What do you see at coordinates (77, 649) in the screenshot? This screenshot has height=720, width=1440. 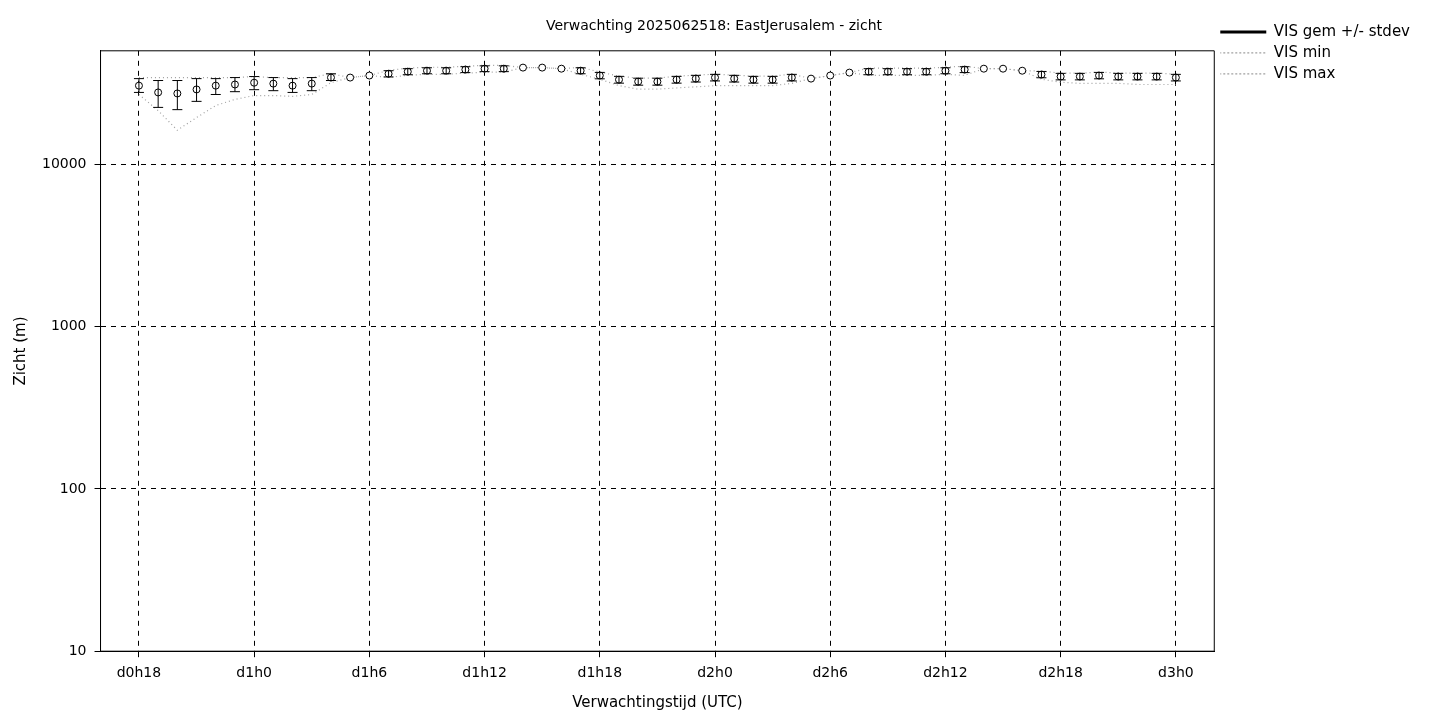 I see `y-tick-label: 10` at bounding box center [77, 649].